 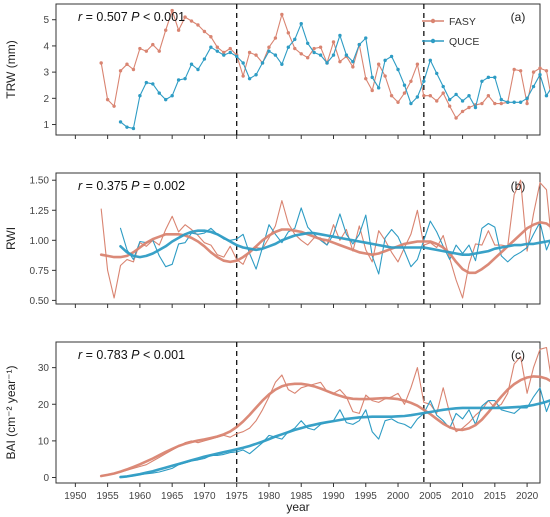 What do you see at coordinates (237, 496) in the screenshot?
I see `x-tick-label: 1975` at bounding box center [237, 496].